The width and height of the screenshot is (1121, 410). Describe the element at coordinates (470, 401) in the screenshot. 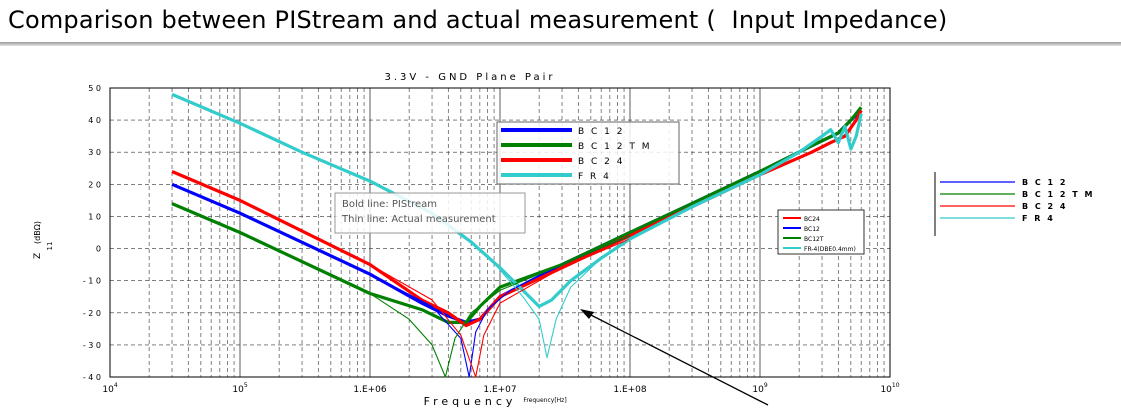

I see `x-axis-label: Frequency` at that location.